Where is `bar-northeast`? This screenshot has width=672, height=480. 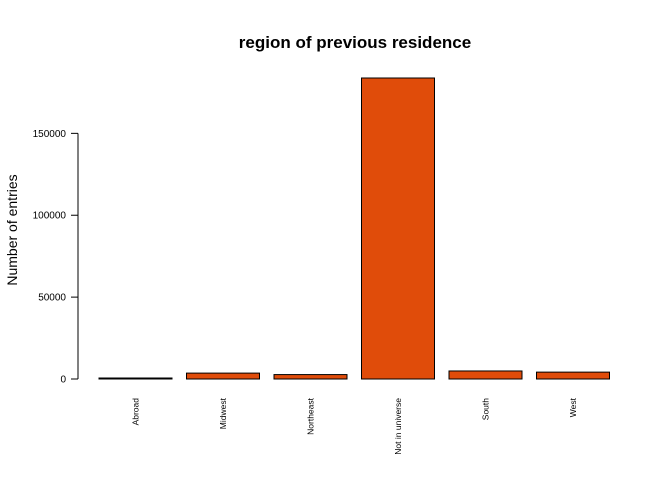
bar-northeast is located at coordinates (310, 377).